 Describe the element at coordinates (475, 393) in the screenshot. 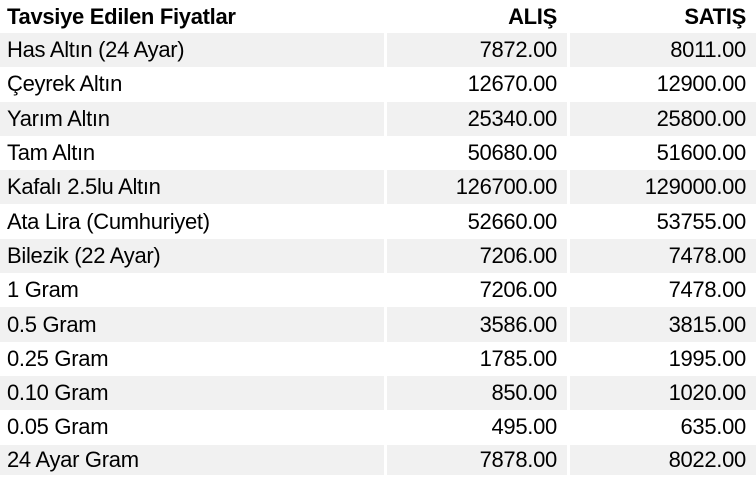

I see `buy-price: 850.00` at that location.